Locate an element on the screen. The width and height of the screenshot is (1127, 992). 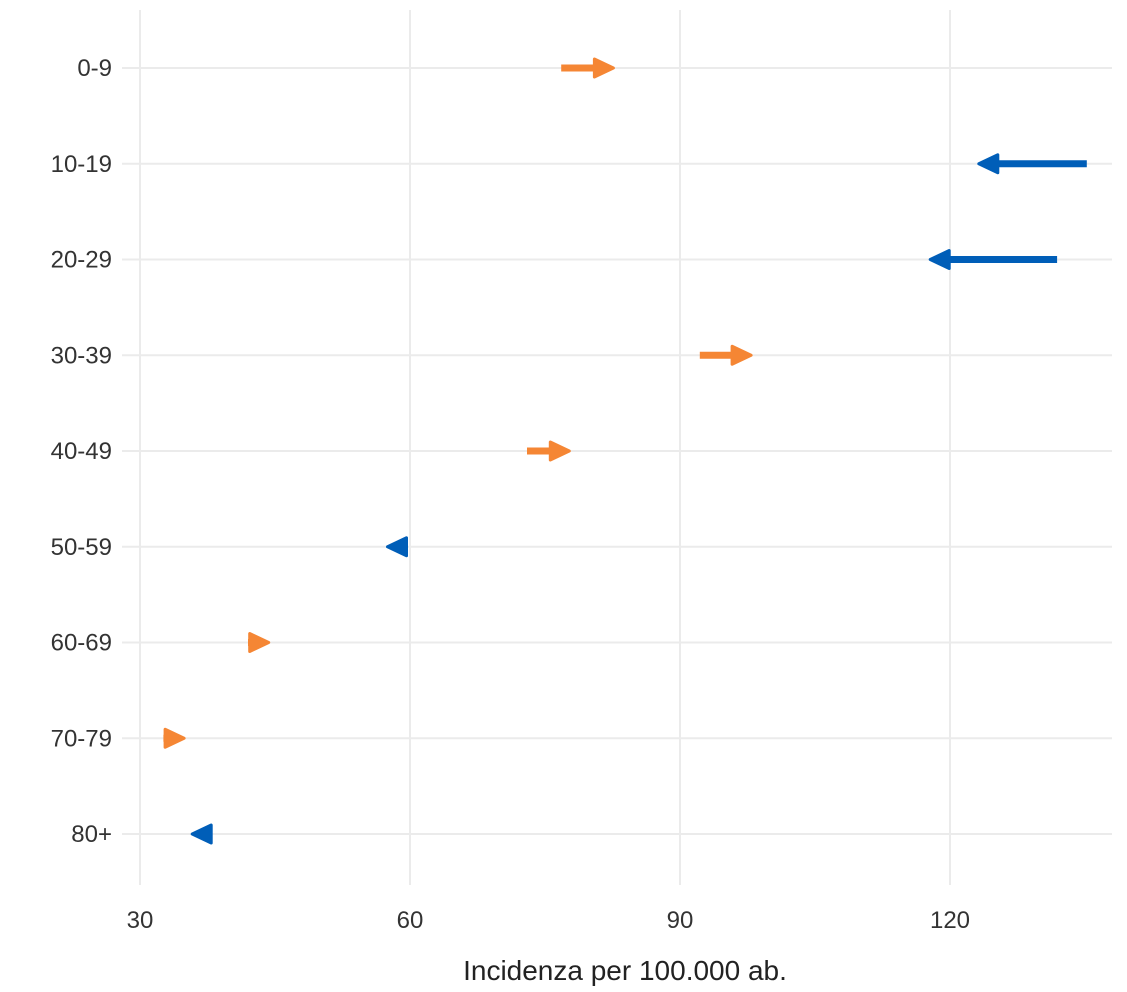
x-tick-label: 120 is located at coordinates (950, 920).